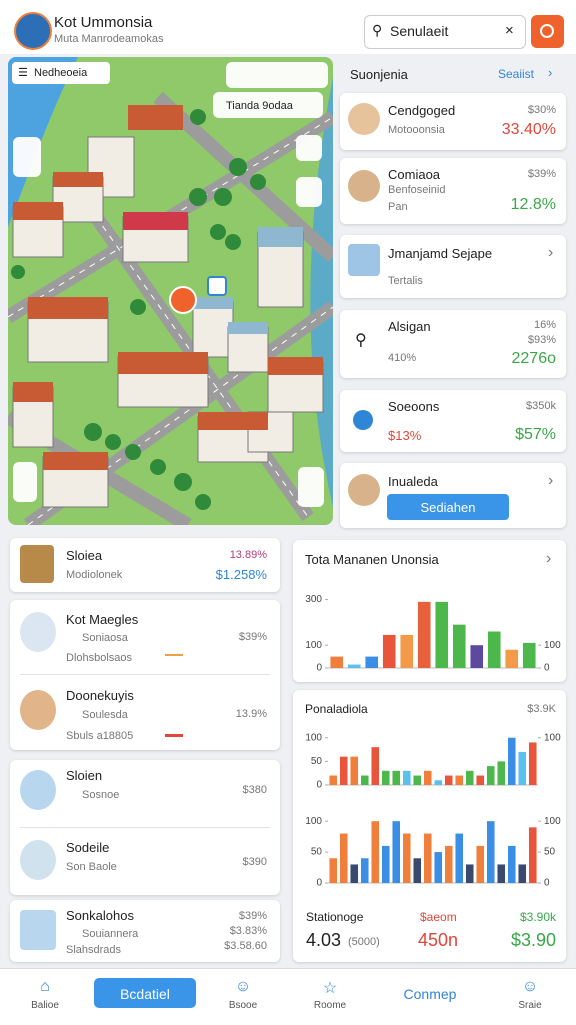 The image size is (576, 1025). What do you see at coordinates (534, 358) in the screenshot?
I see `card-value: 2276o` at bounding box center [534, 358].